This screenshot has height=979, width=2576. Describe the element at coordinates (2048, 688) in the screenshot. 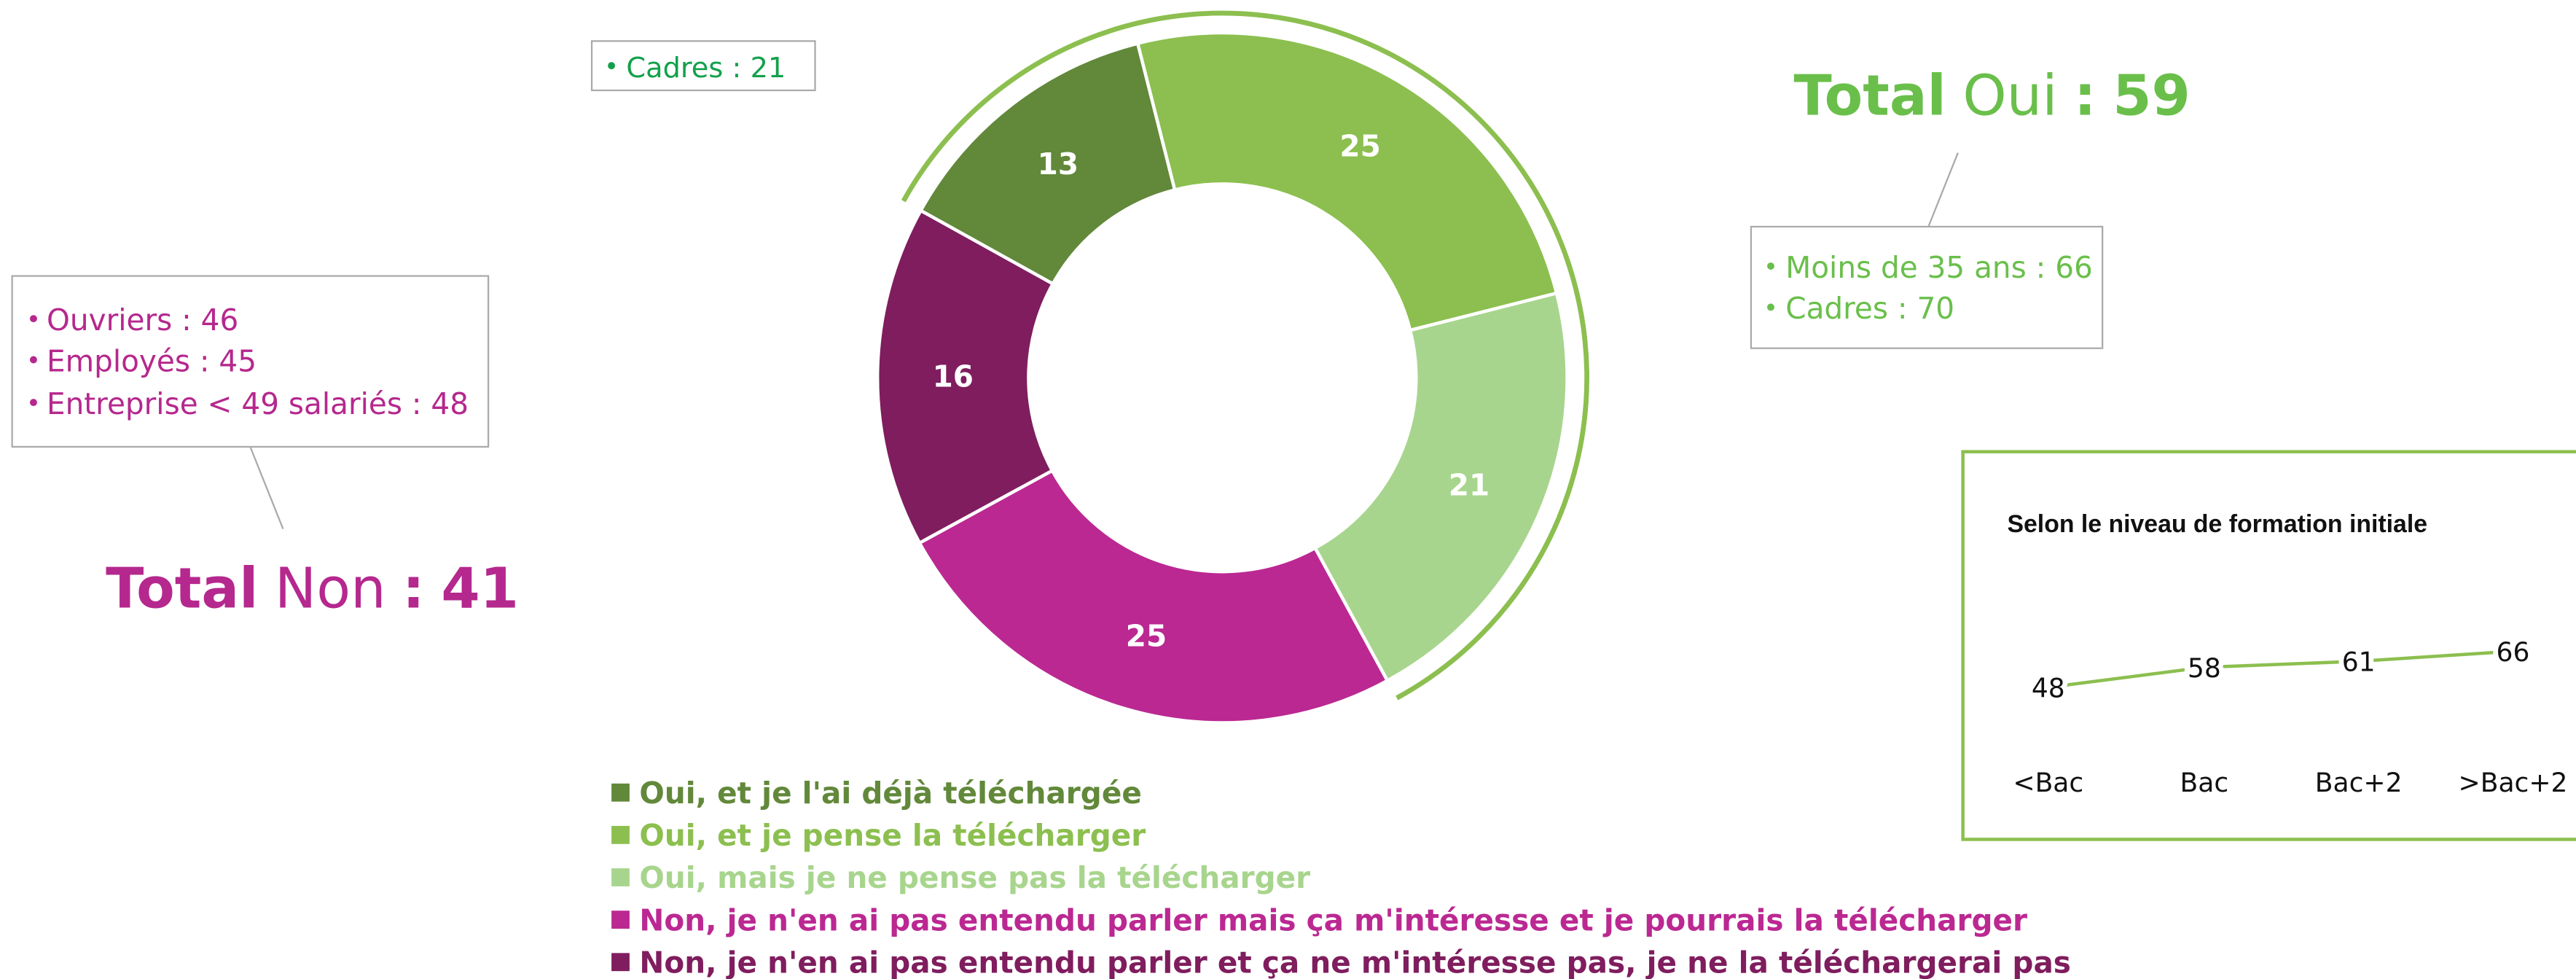

I see `data-label: 48` at that location.